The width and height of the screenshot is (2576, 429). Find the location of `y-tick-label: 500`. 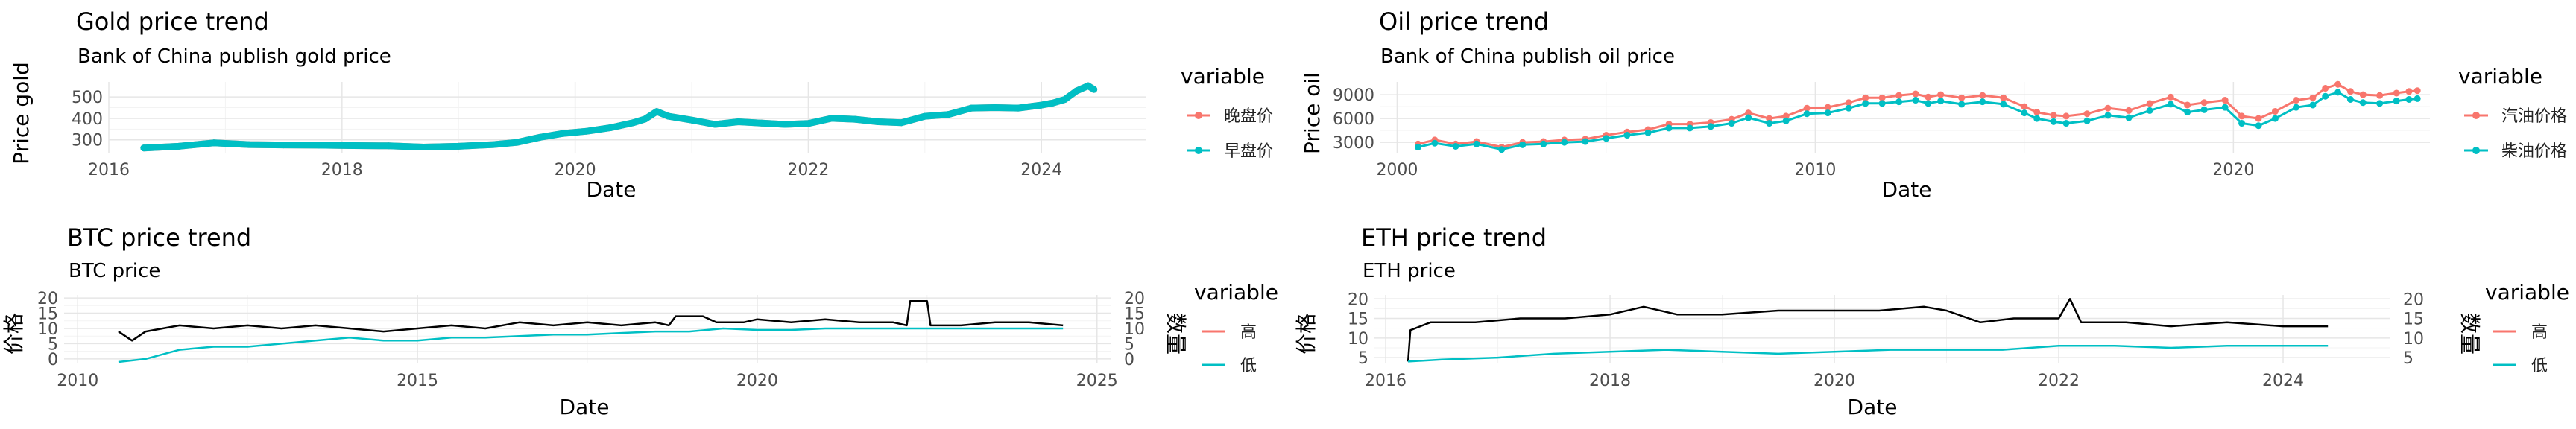

y-tick-label: 500 is located at coordinates (87, 98).